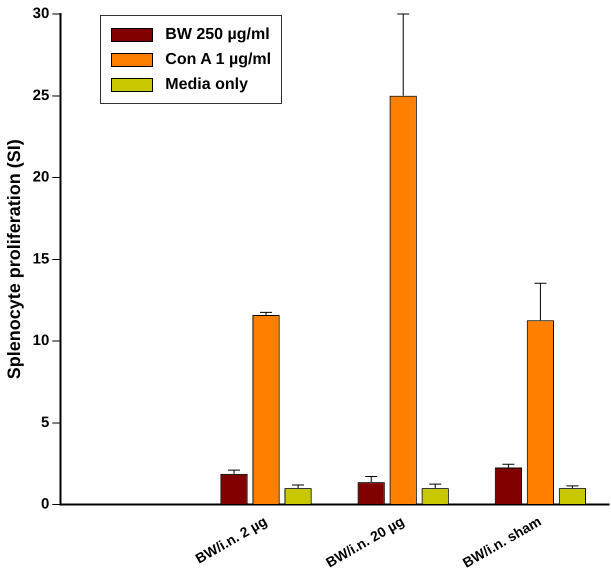 Image resolution: width=611 pixels, height=575 pixels. Describe the element at coordinates (41, 13) in the screenshot. I see `y-tick-label: 30` at that location.